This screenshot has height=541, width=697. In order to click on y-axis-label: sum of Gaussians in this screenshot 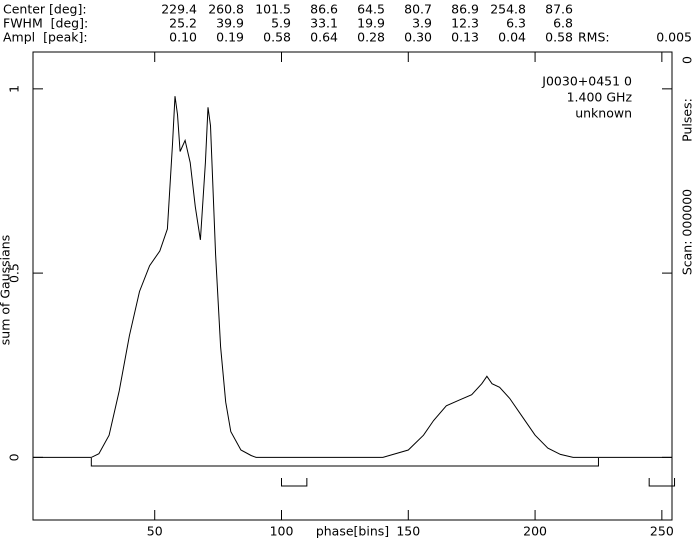, I will do `click(6, 290)`.